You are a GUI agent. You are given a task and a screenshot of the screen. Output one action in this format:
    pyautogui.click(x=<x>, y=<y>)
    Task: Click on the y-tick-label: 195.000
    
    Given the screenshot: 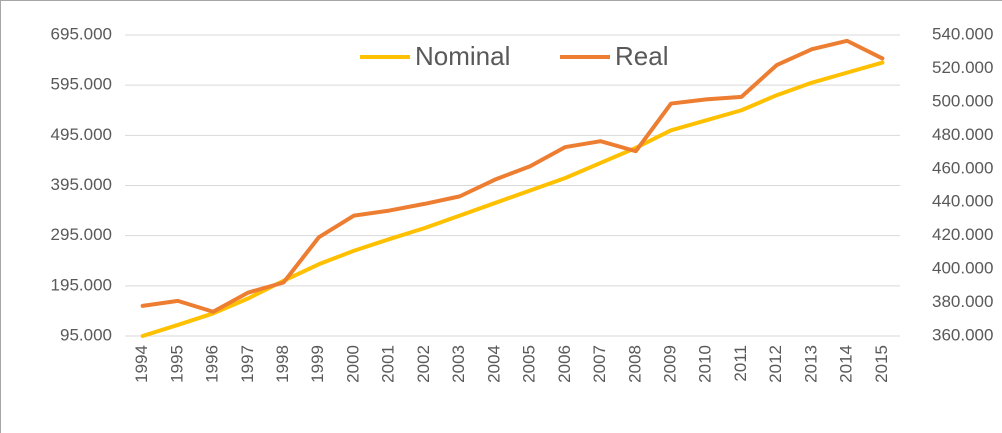 What is the action you would take?
    pyautogui.click(x=81, y=284)
    